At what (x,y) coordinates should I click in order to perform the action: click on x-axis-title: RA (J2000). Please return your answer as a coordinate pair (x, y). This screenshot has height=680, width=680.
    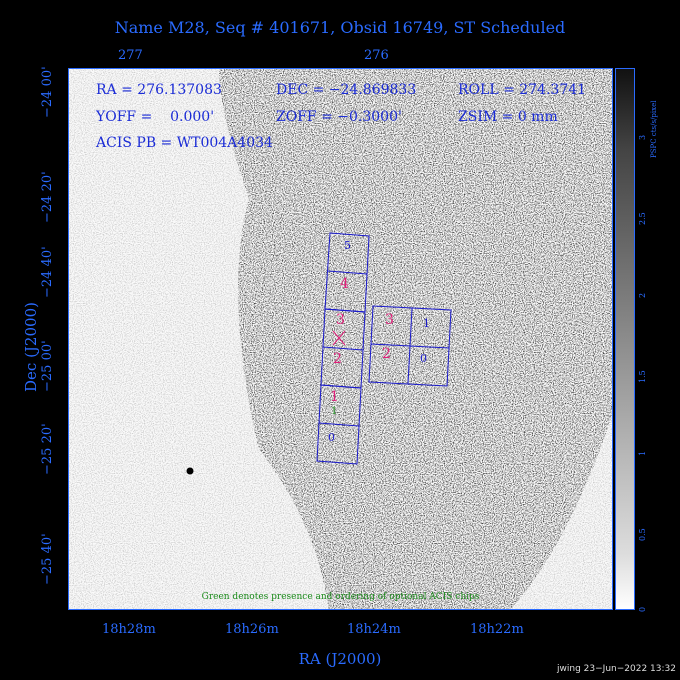
    Looking at the image, I should click on (340, 659).